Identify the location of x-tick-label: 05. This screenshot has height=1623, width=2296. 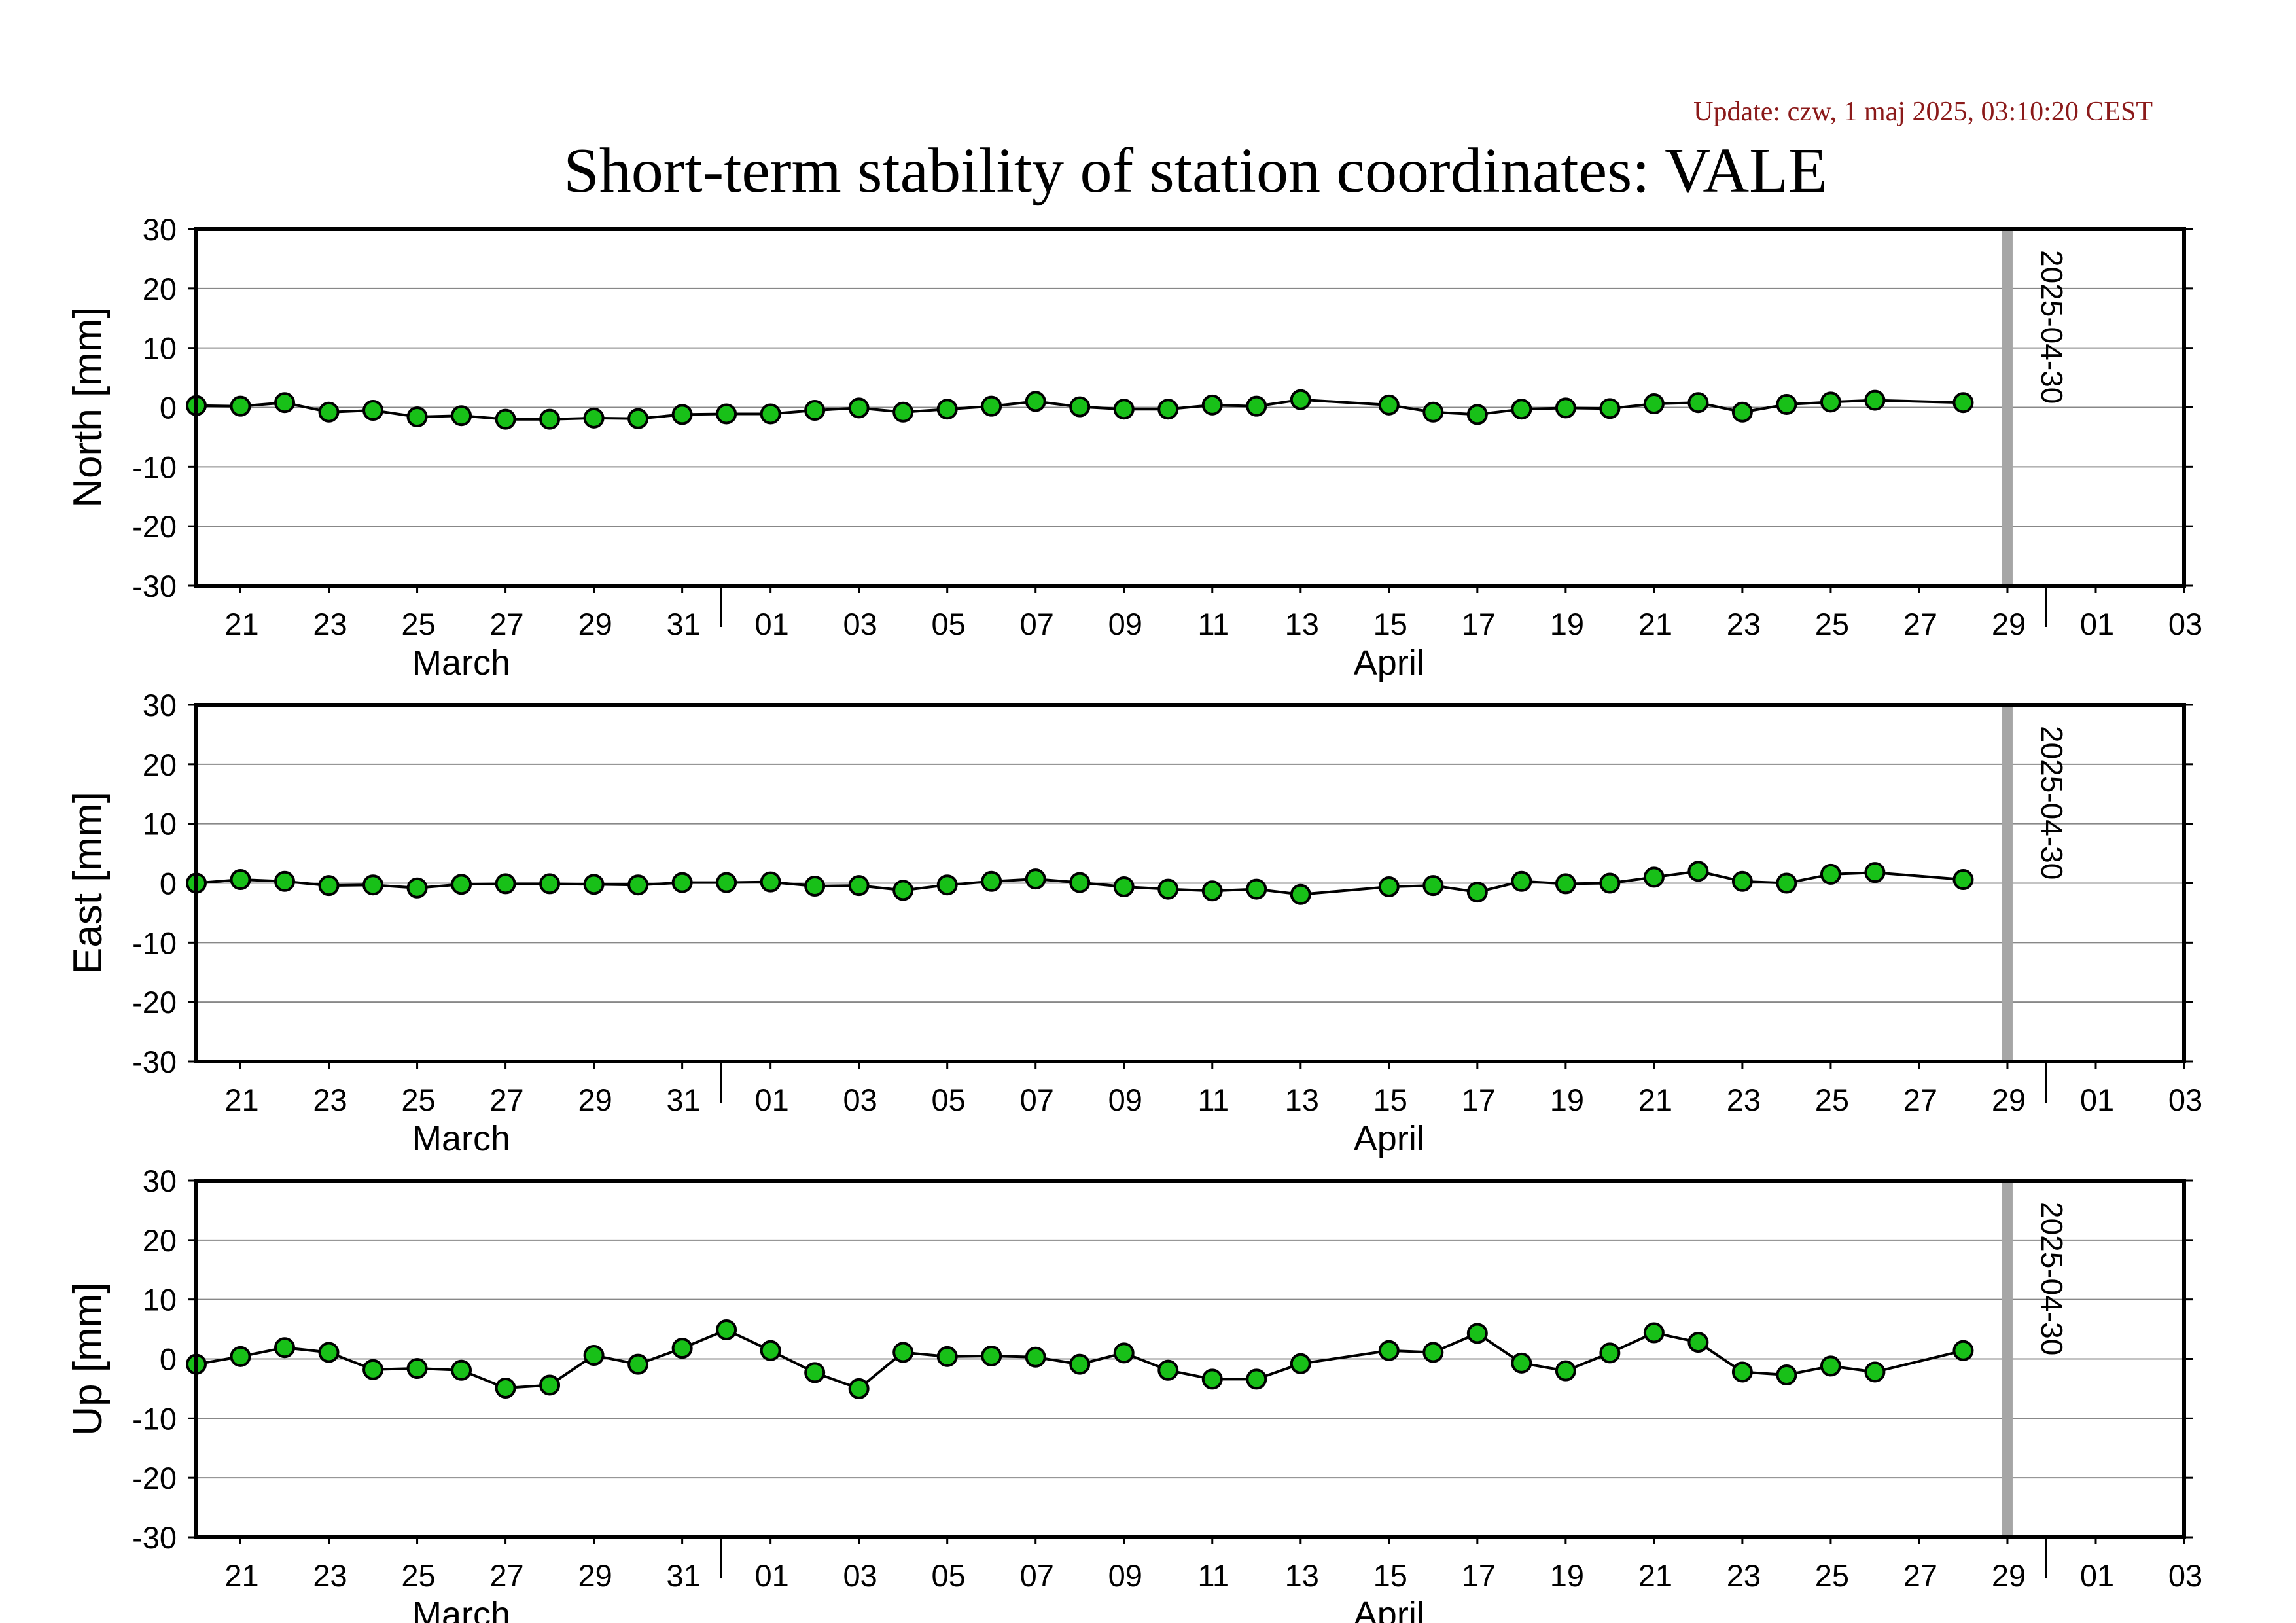
(949, 624).